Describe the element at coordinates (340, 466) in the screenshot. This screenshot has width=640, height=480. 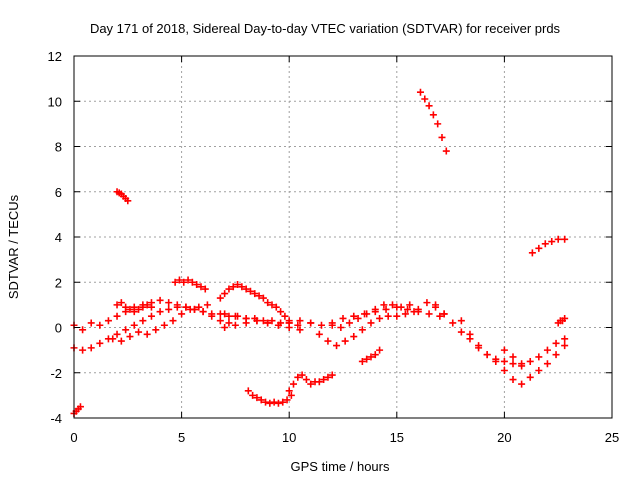
I see `x-axis-label: GPS time / hours` at that location.